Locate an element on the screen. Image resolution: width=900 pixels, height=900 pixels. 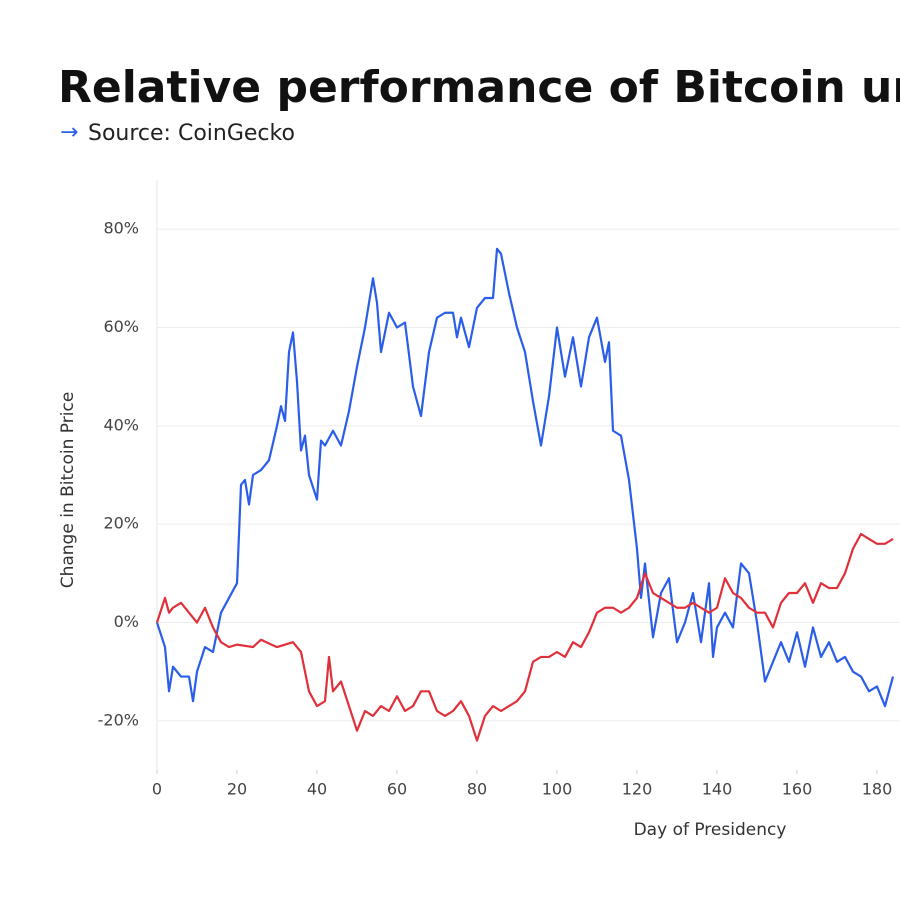
x-tick-label: 20 is located at coordinates (237, 789).